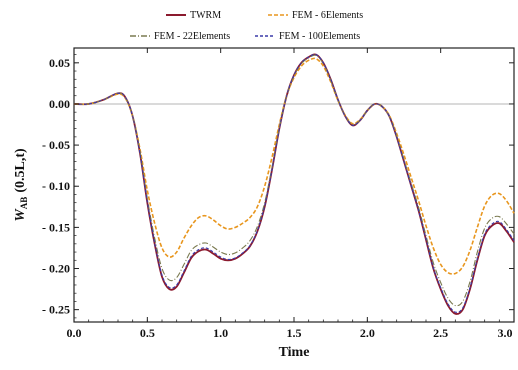 Image resolution: width=518 pixels, height=370 pixels. Describe the element at coordinates (56, 310) in the screenshot. I see `y-tick-label: - 0.25` at that location.